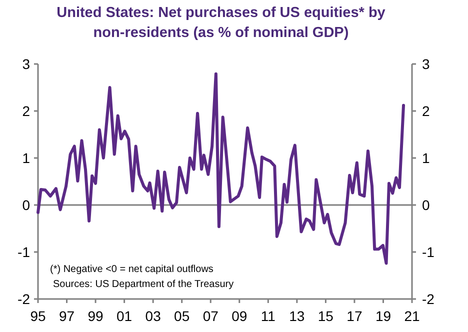 The height and width of the screenshot is (332, 468). What do you see at coordinates (143, 284) in the screenshot?
I see `annotation: Sources: US Department of the Treasury` at bounding box center [143, 284].